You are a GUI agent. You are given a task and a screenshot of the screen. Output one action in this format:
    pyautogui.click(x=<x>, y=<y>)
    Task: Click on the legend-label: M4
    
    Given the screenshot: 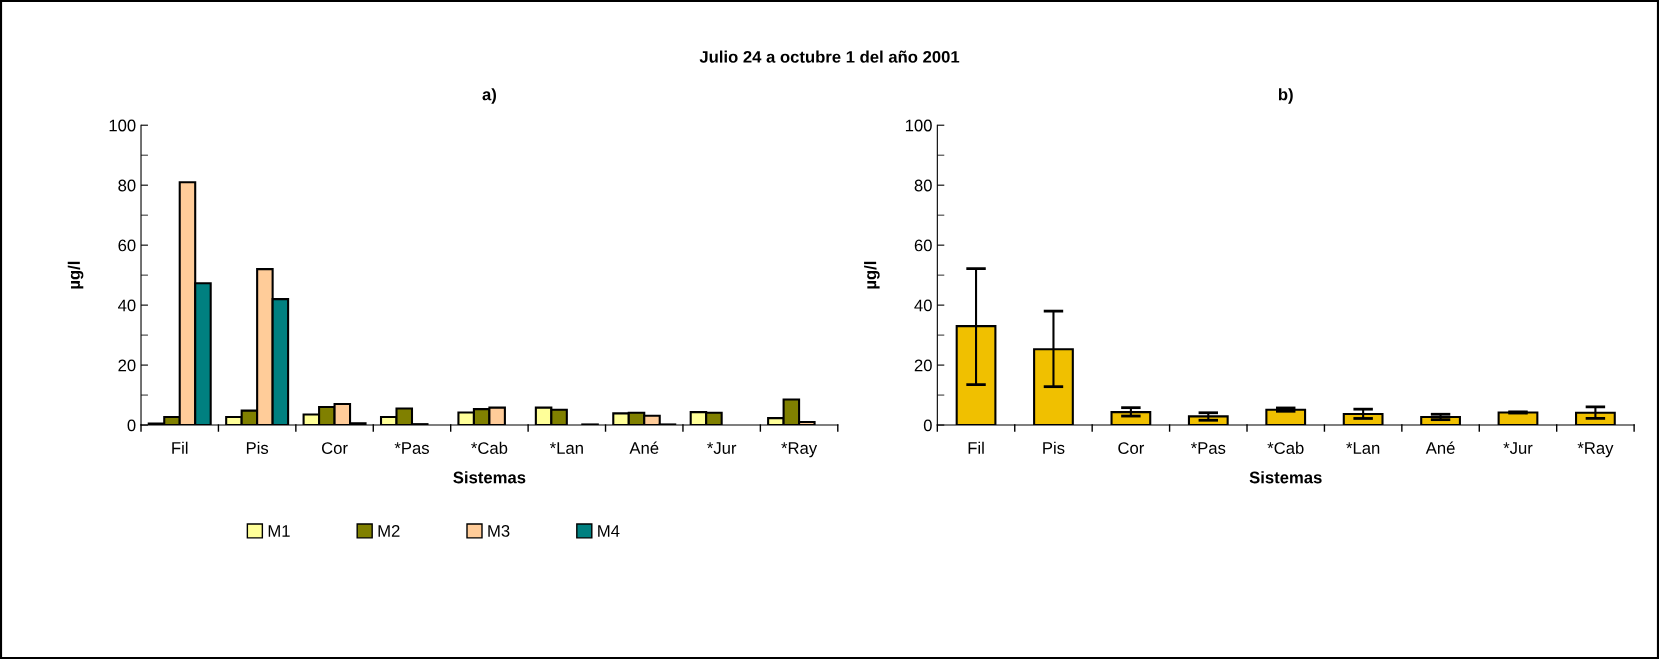 What is the action you would take?
    pyautogui.click(x=609, y=531)
    